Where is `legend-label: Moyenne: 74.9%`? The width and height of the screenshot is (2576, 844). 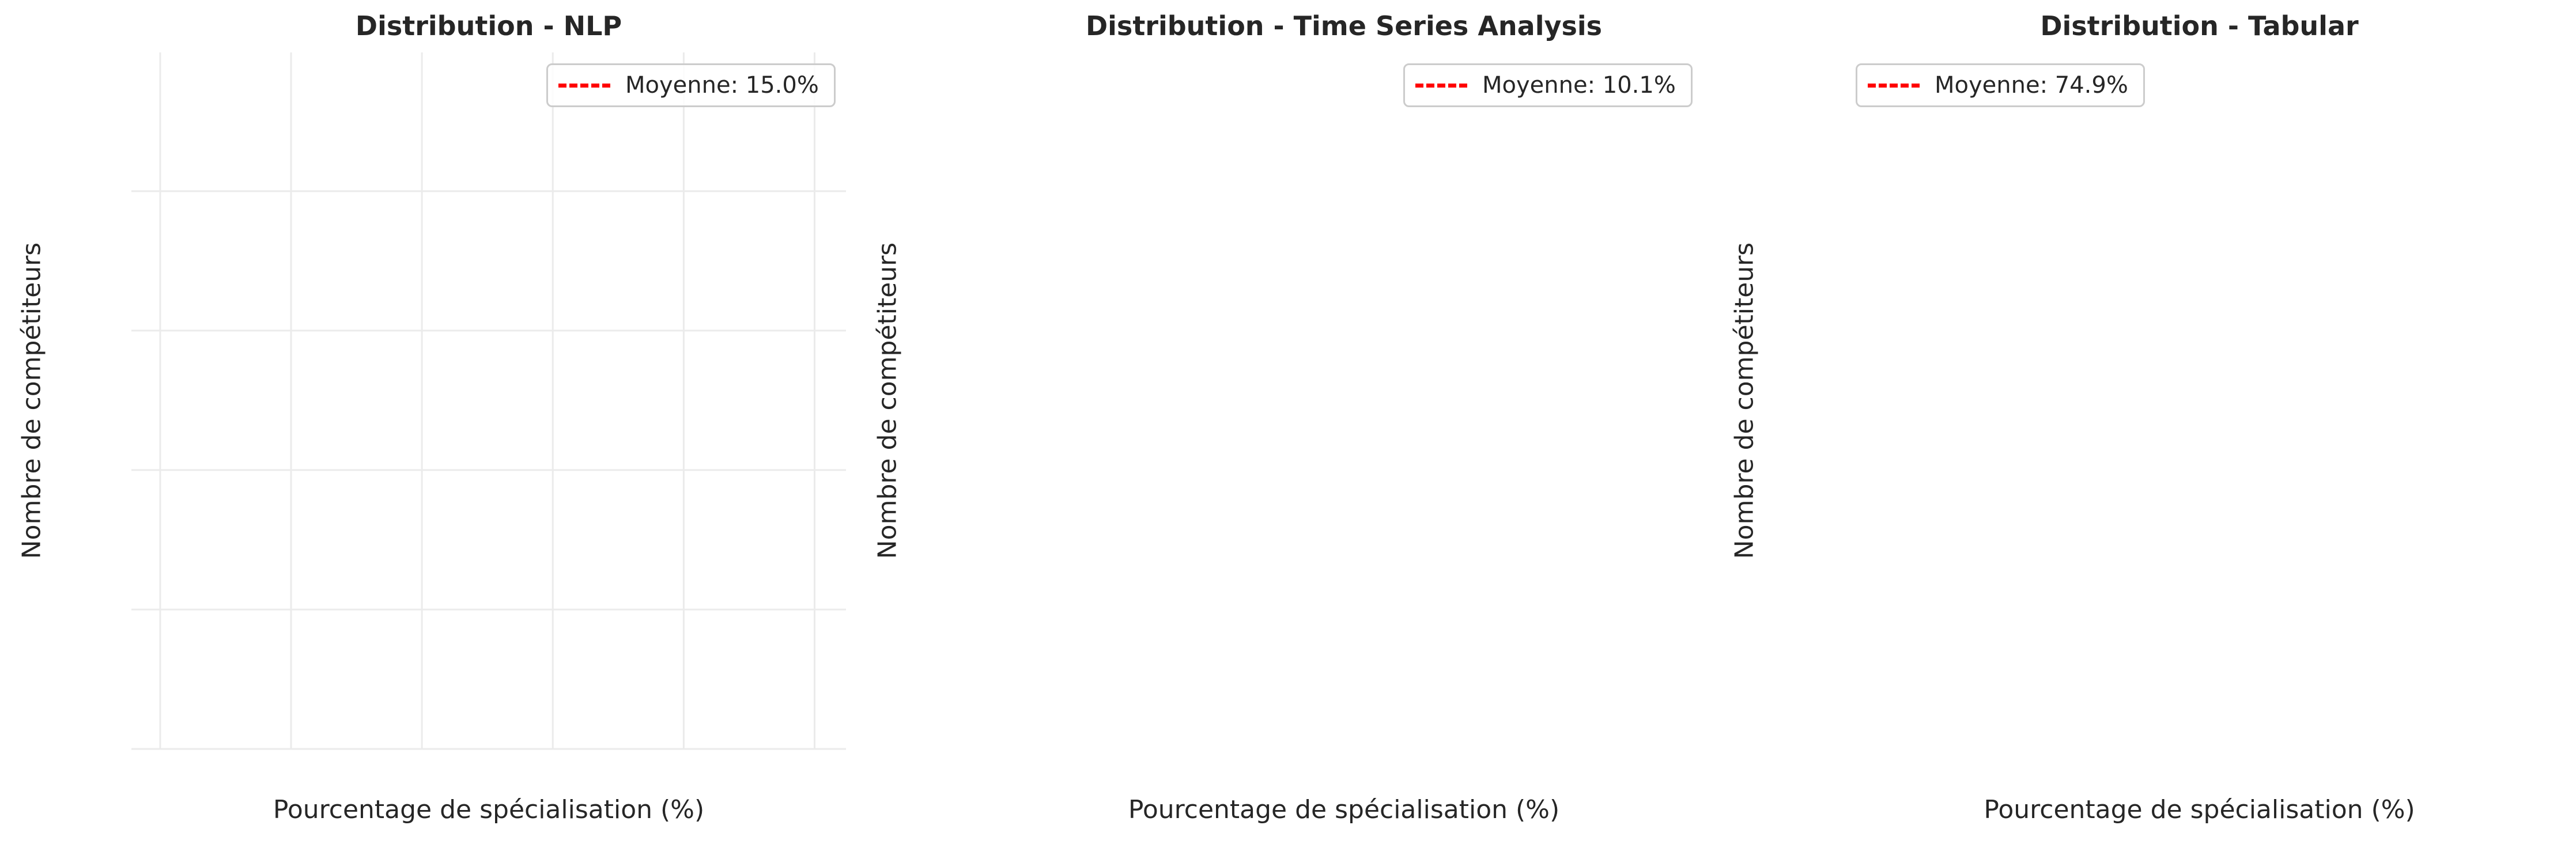 legend-label: Moyenne: 74.9% is located at coordinates (2031, 85).